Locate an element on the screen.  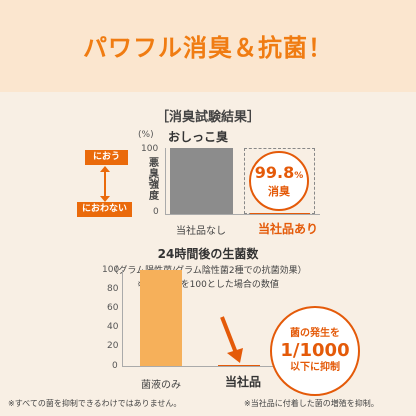
bacteria-callout-value: 1/1000 is located at coordinates (315, 350).